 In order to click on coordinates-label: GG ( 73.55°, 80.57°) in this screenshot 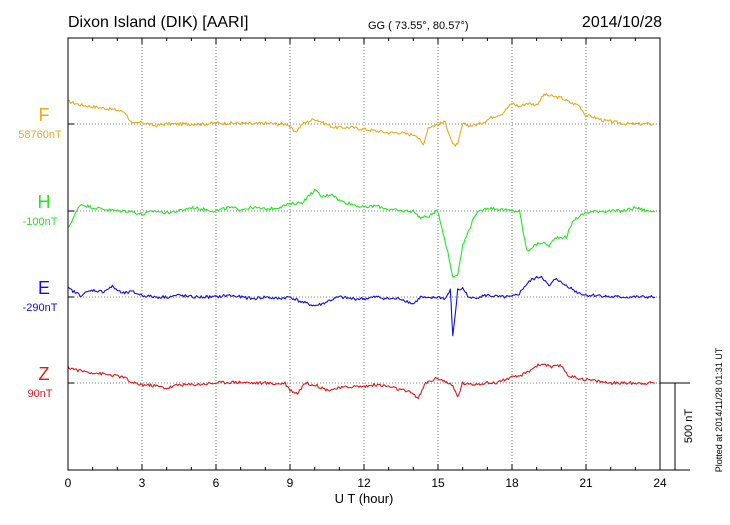, I will do `click(418, 26)`.